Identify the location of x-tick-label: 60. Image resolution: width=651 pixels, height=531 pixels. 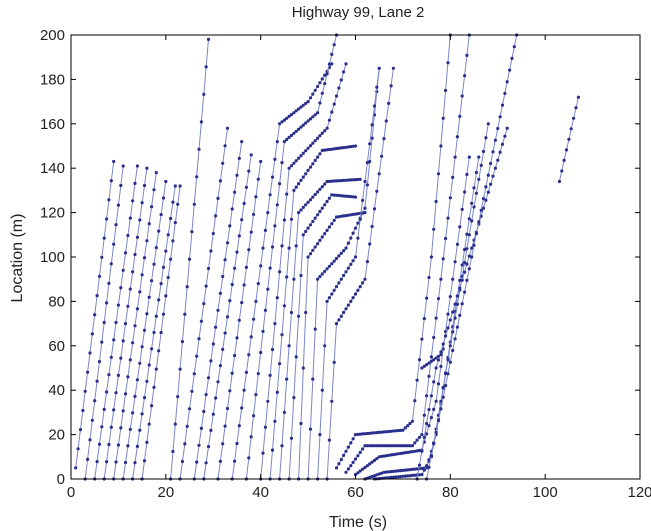
(355, 492).